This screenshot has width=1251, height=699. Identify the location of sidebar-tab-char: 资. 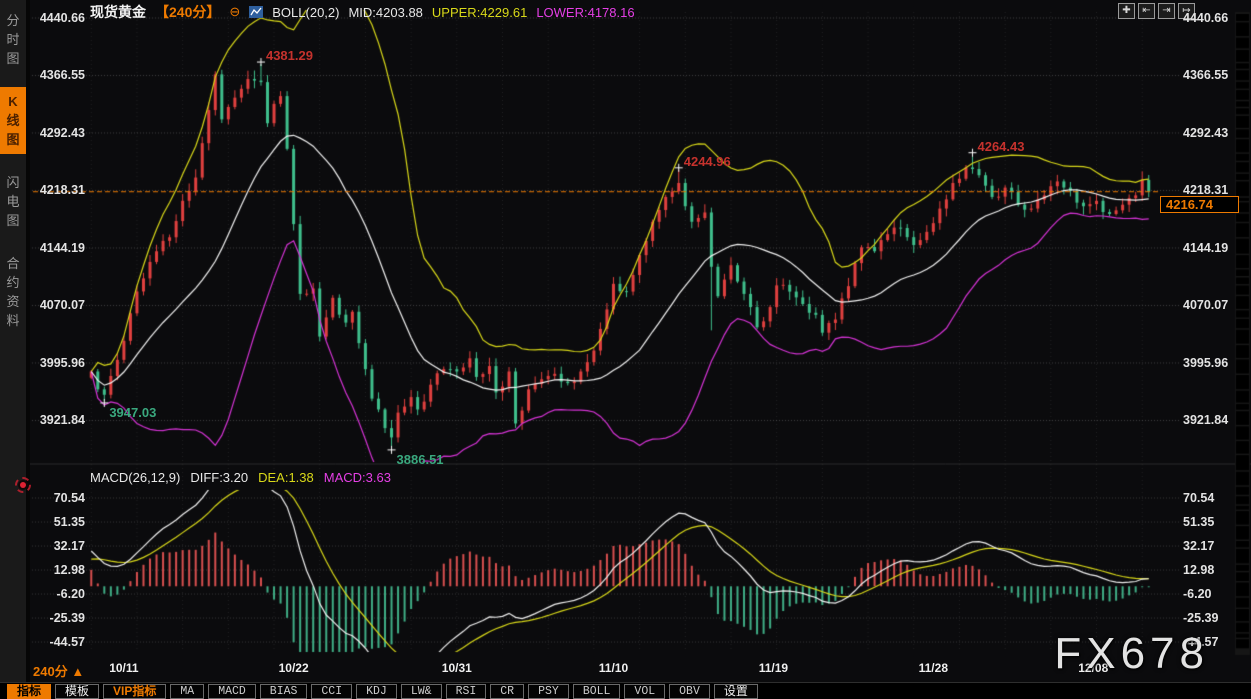
(13, 301).